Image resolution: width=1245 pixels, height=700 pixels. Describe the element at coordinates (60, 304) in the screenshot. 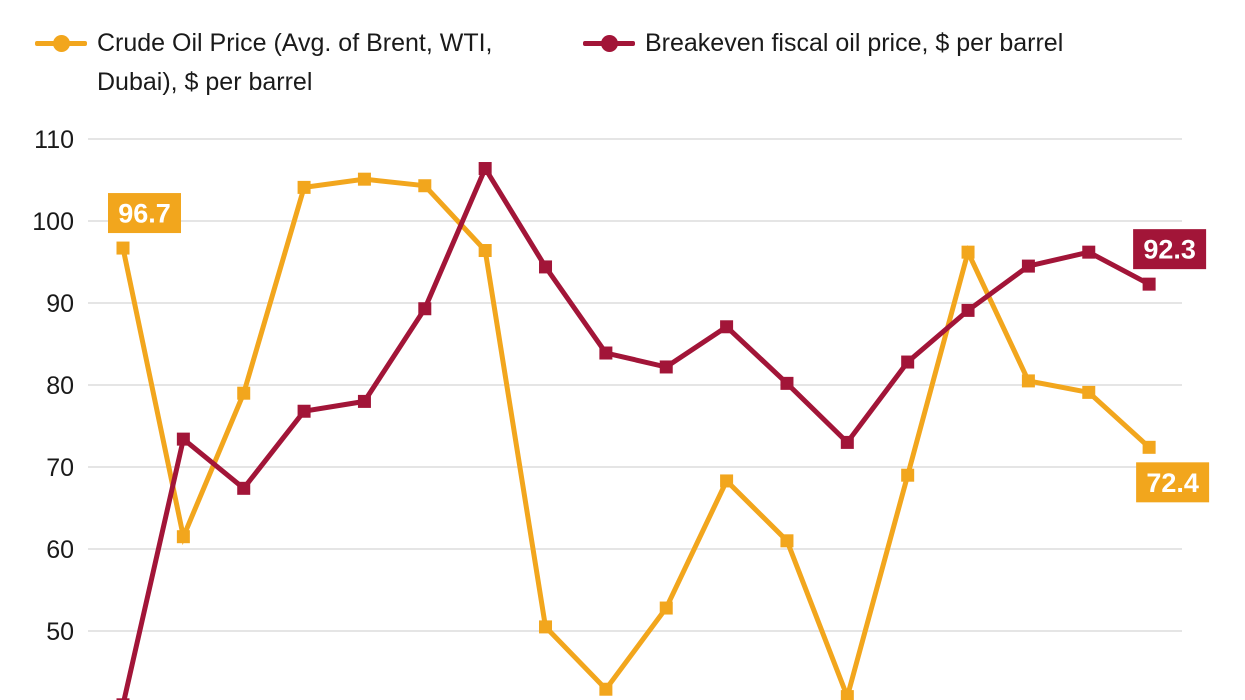

I see `y-axis-tick-label: 90` at that location.